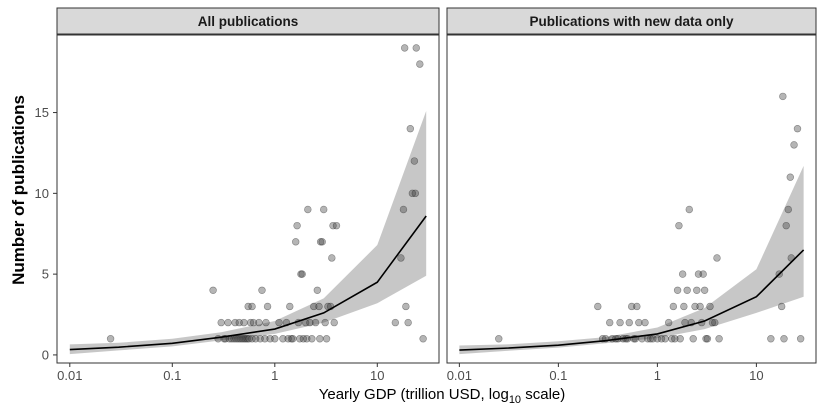  I want to click on x-tick-label: 10, so click(377, 375).